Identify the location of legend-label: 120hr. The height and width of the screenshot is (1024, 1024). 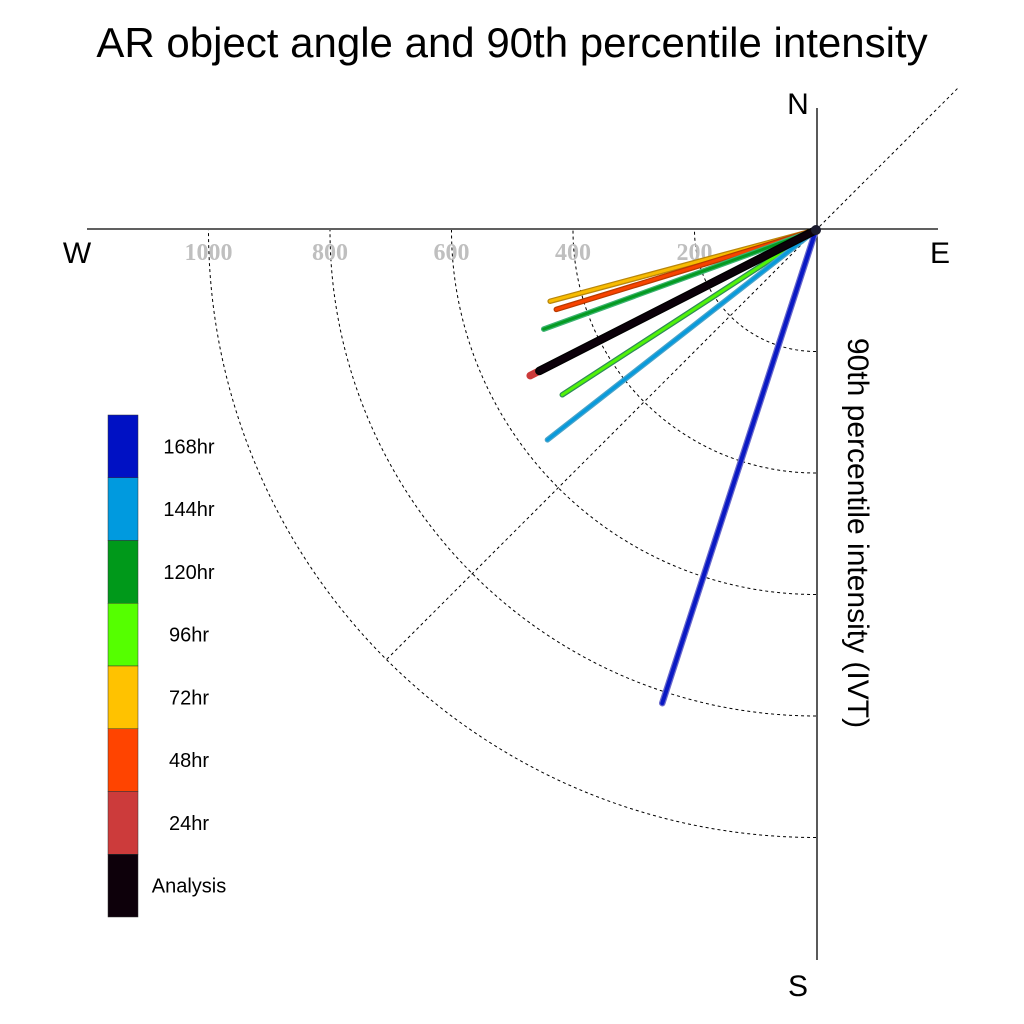
(188, 573).